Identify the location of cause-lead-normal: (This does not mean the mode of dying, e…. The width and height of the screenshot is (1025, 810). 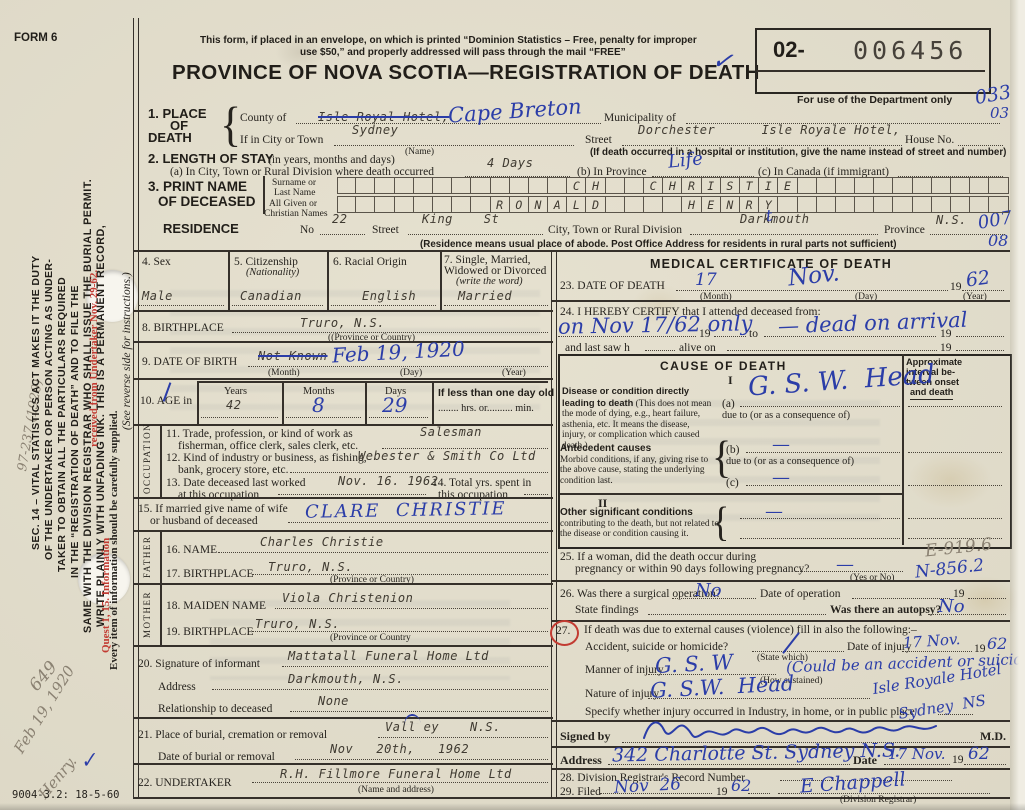
(637, 424).